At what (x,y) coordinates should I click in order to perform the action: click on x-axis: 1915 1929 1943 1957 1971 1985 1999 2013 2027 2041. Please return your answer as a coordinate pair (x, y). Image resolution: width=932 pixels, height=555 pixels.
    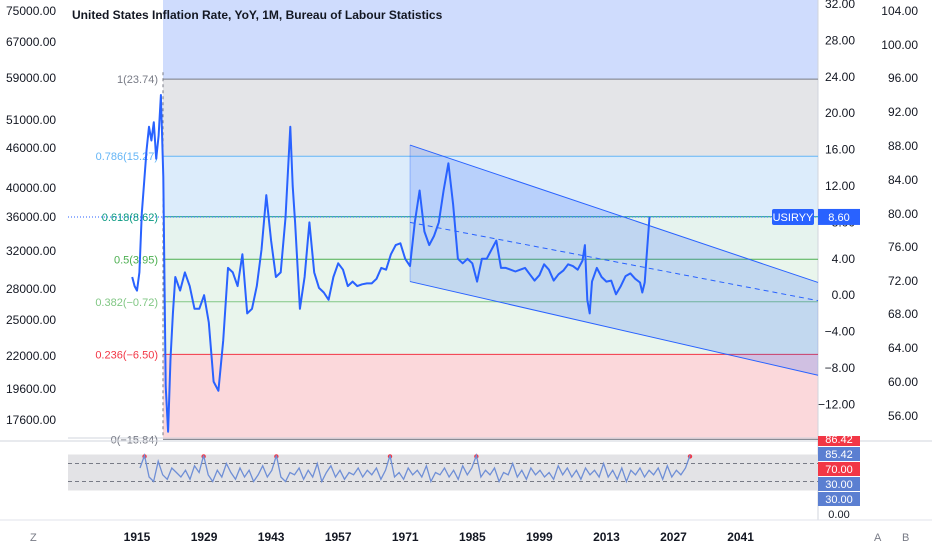
    Looking at the image, I should click on (439, 537).